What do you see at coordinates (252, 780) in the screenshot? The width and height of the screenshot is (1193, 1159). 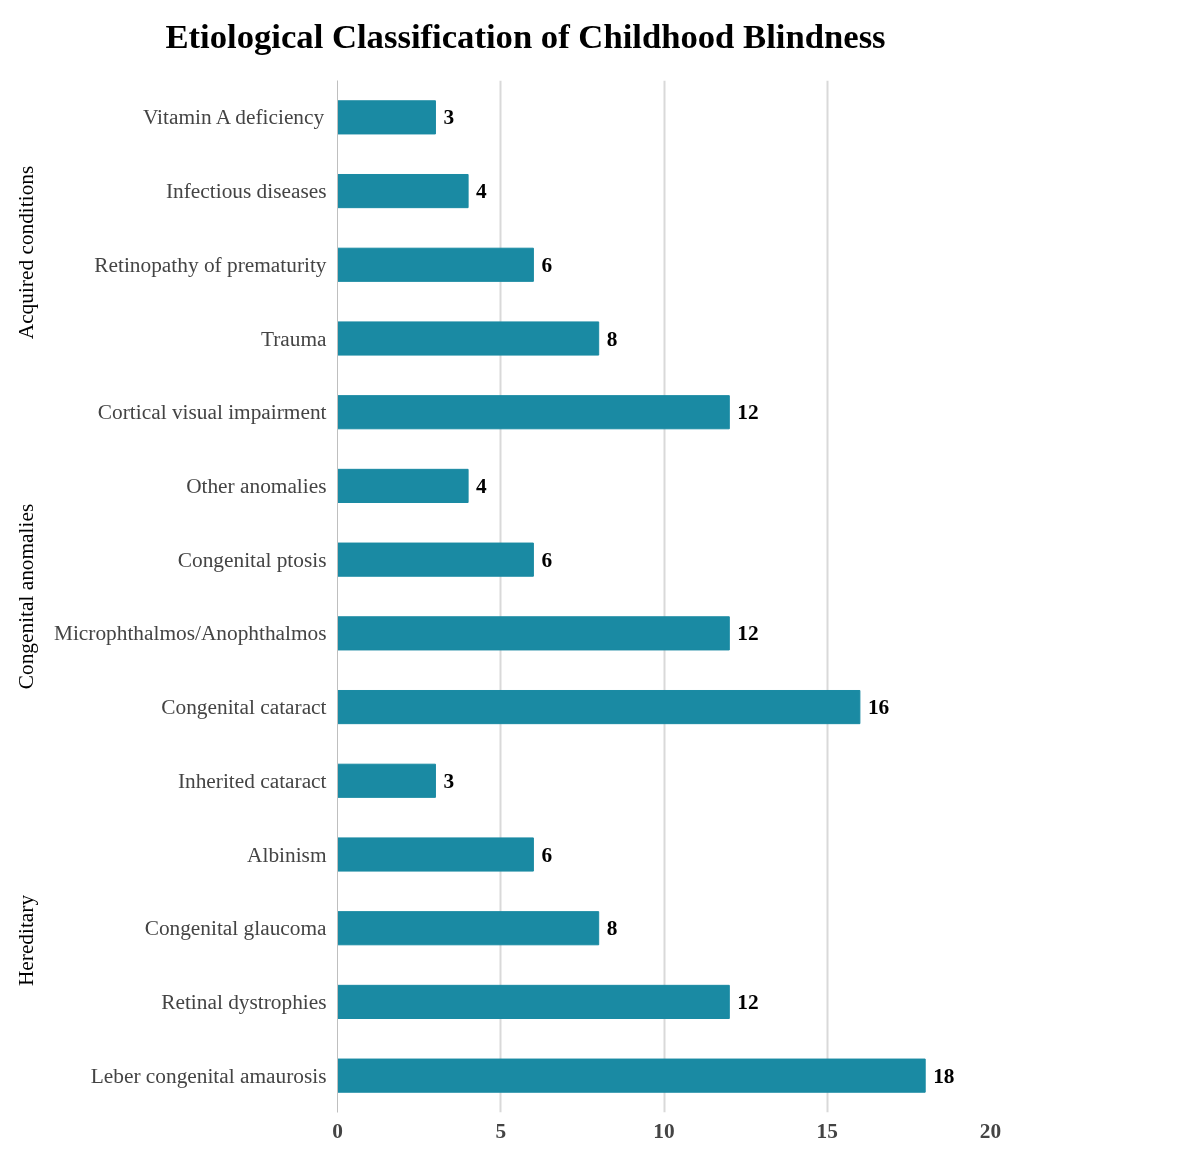 I see `y-tick-label: Inherited cataract` at bounding box center [252, 780].